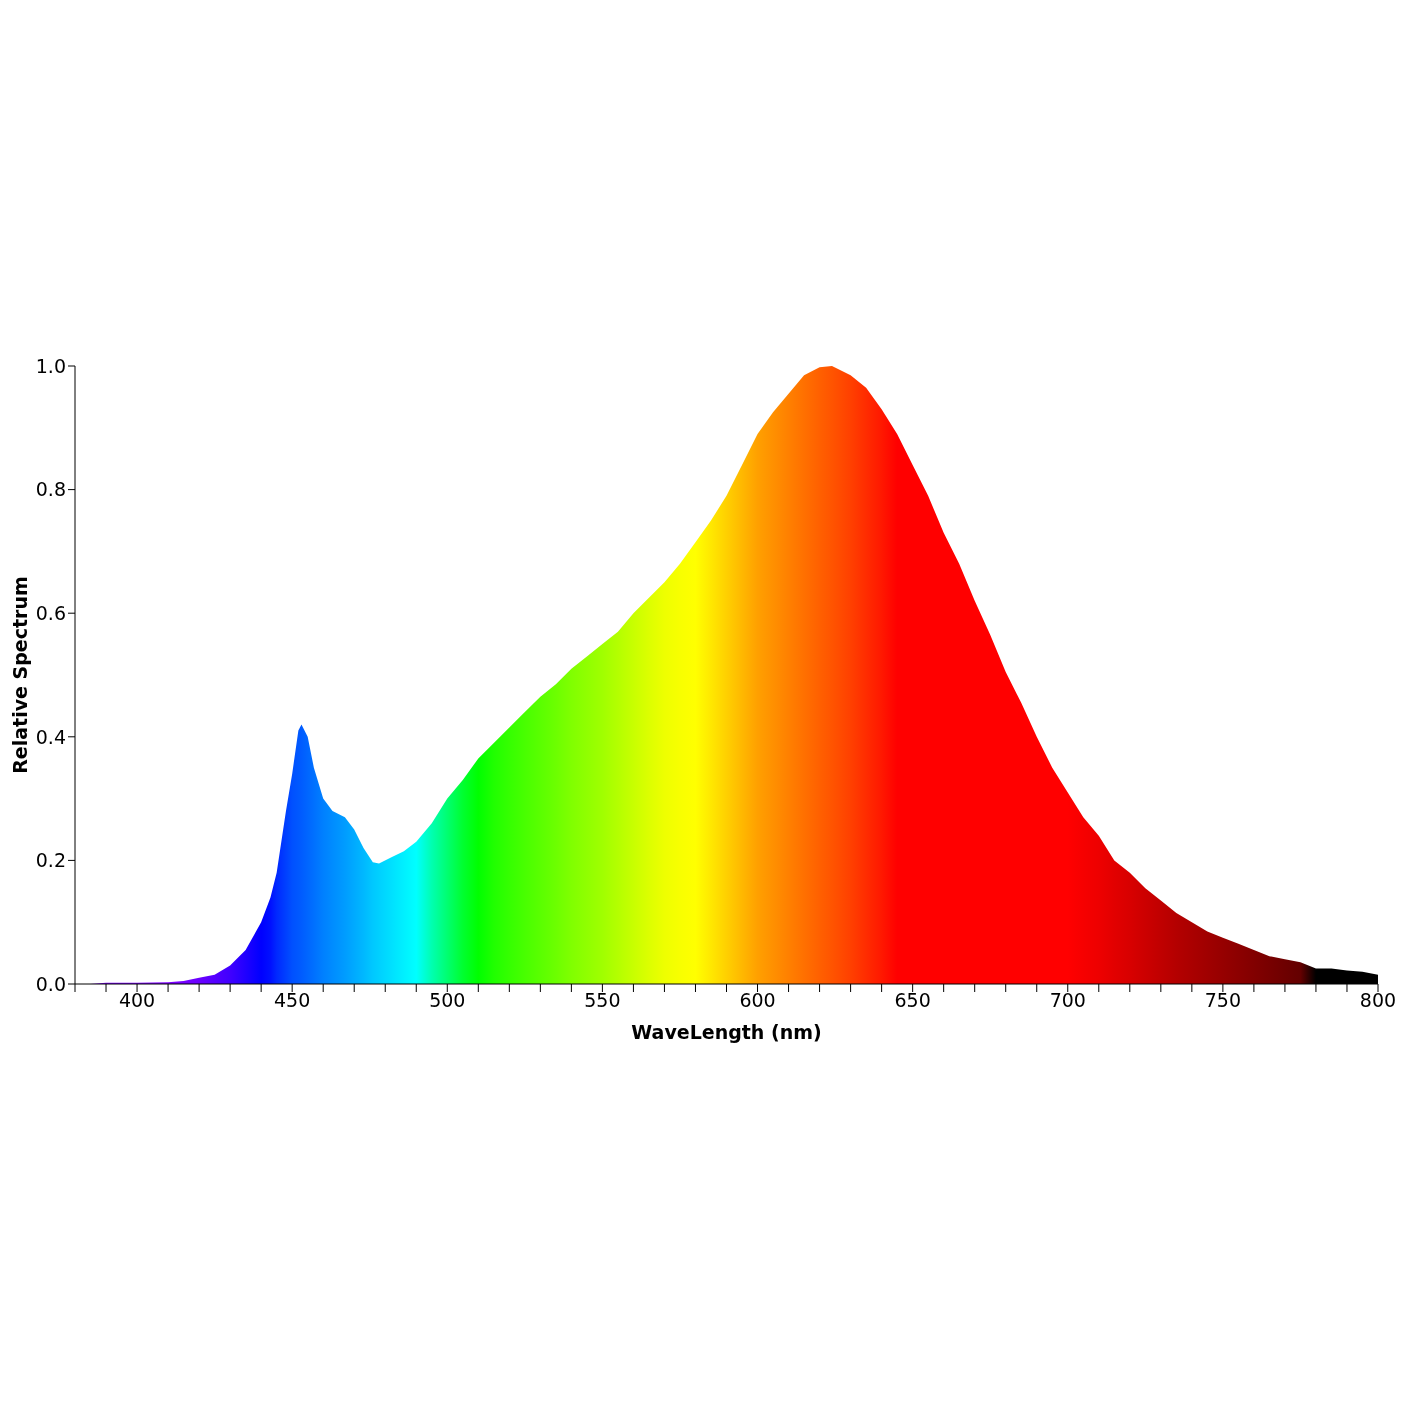 The image size is (1420, 1420). I want to click on y-tick-label: 0.4, so click(50, 736).